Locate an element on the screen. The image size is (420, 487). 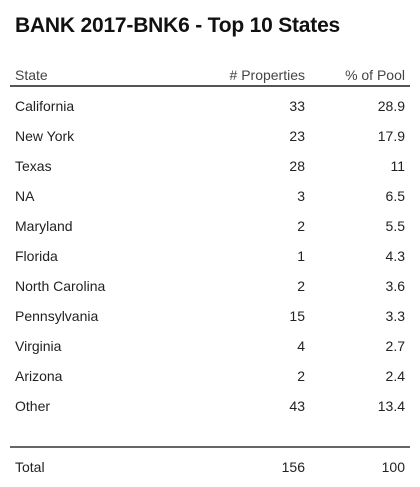
state-cell: Pennsylvania is located at coordinates (57, 316).